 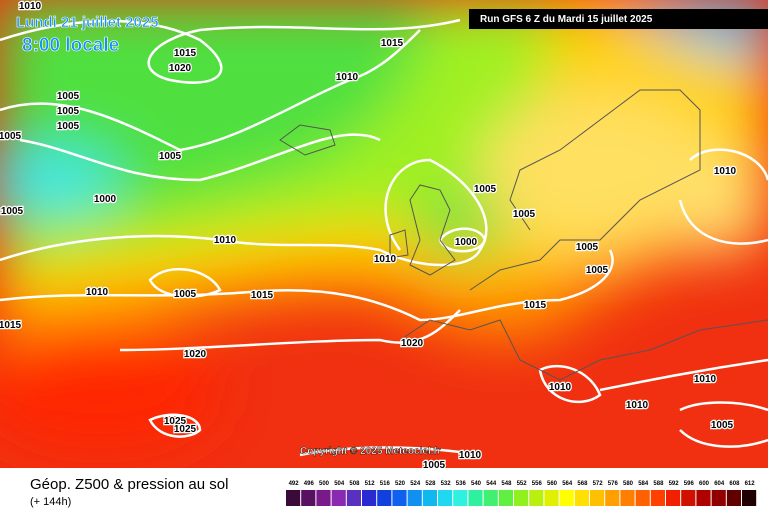 I want to click on scale-label: 544, so click(x=491, y=484).